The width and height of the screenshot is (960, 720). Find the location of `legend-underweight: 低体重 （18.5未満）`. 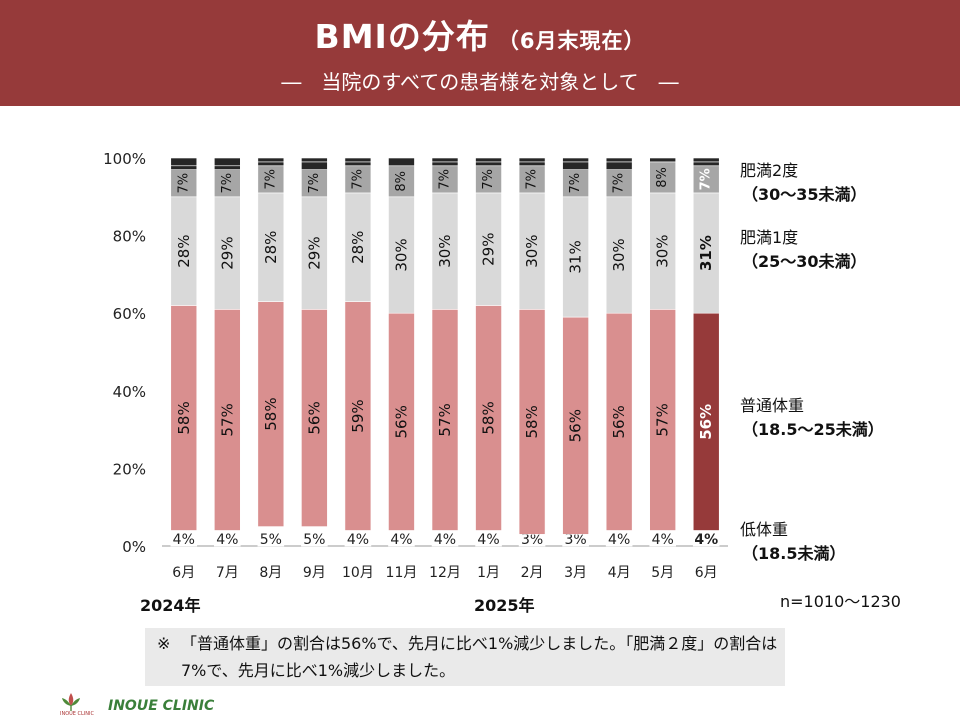

legend-underweight: 低体重 （18.5未満） is located at coordinates (792, 542).